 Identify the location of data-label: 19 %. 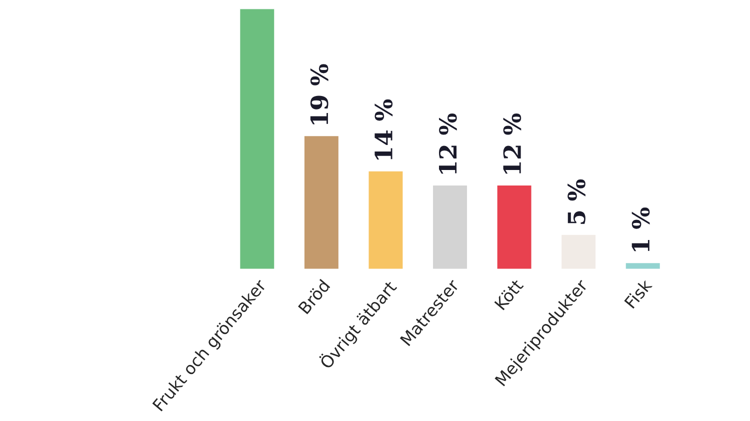
(319, 94).